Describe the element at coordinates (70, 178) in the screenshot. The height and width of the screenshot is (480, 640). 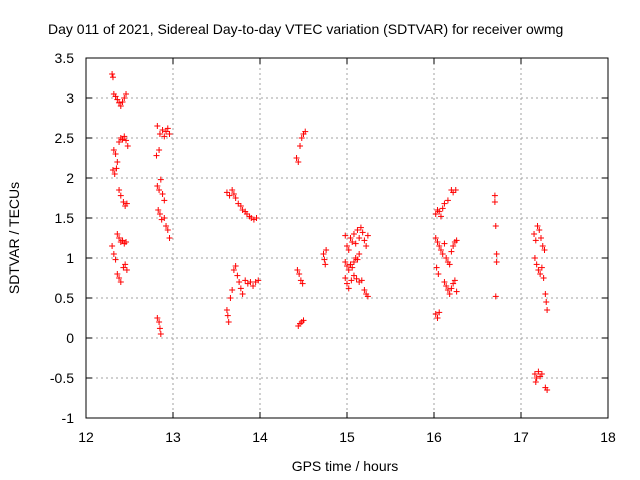
I see `y-tick-label: 2` at that location.